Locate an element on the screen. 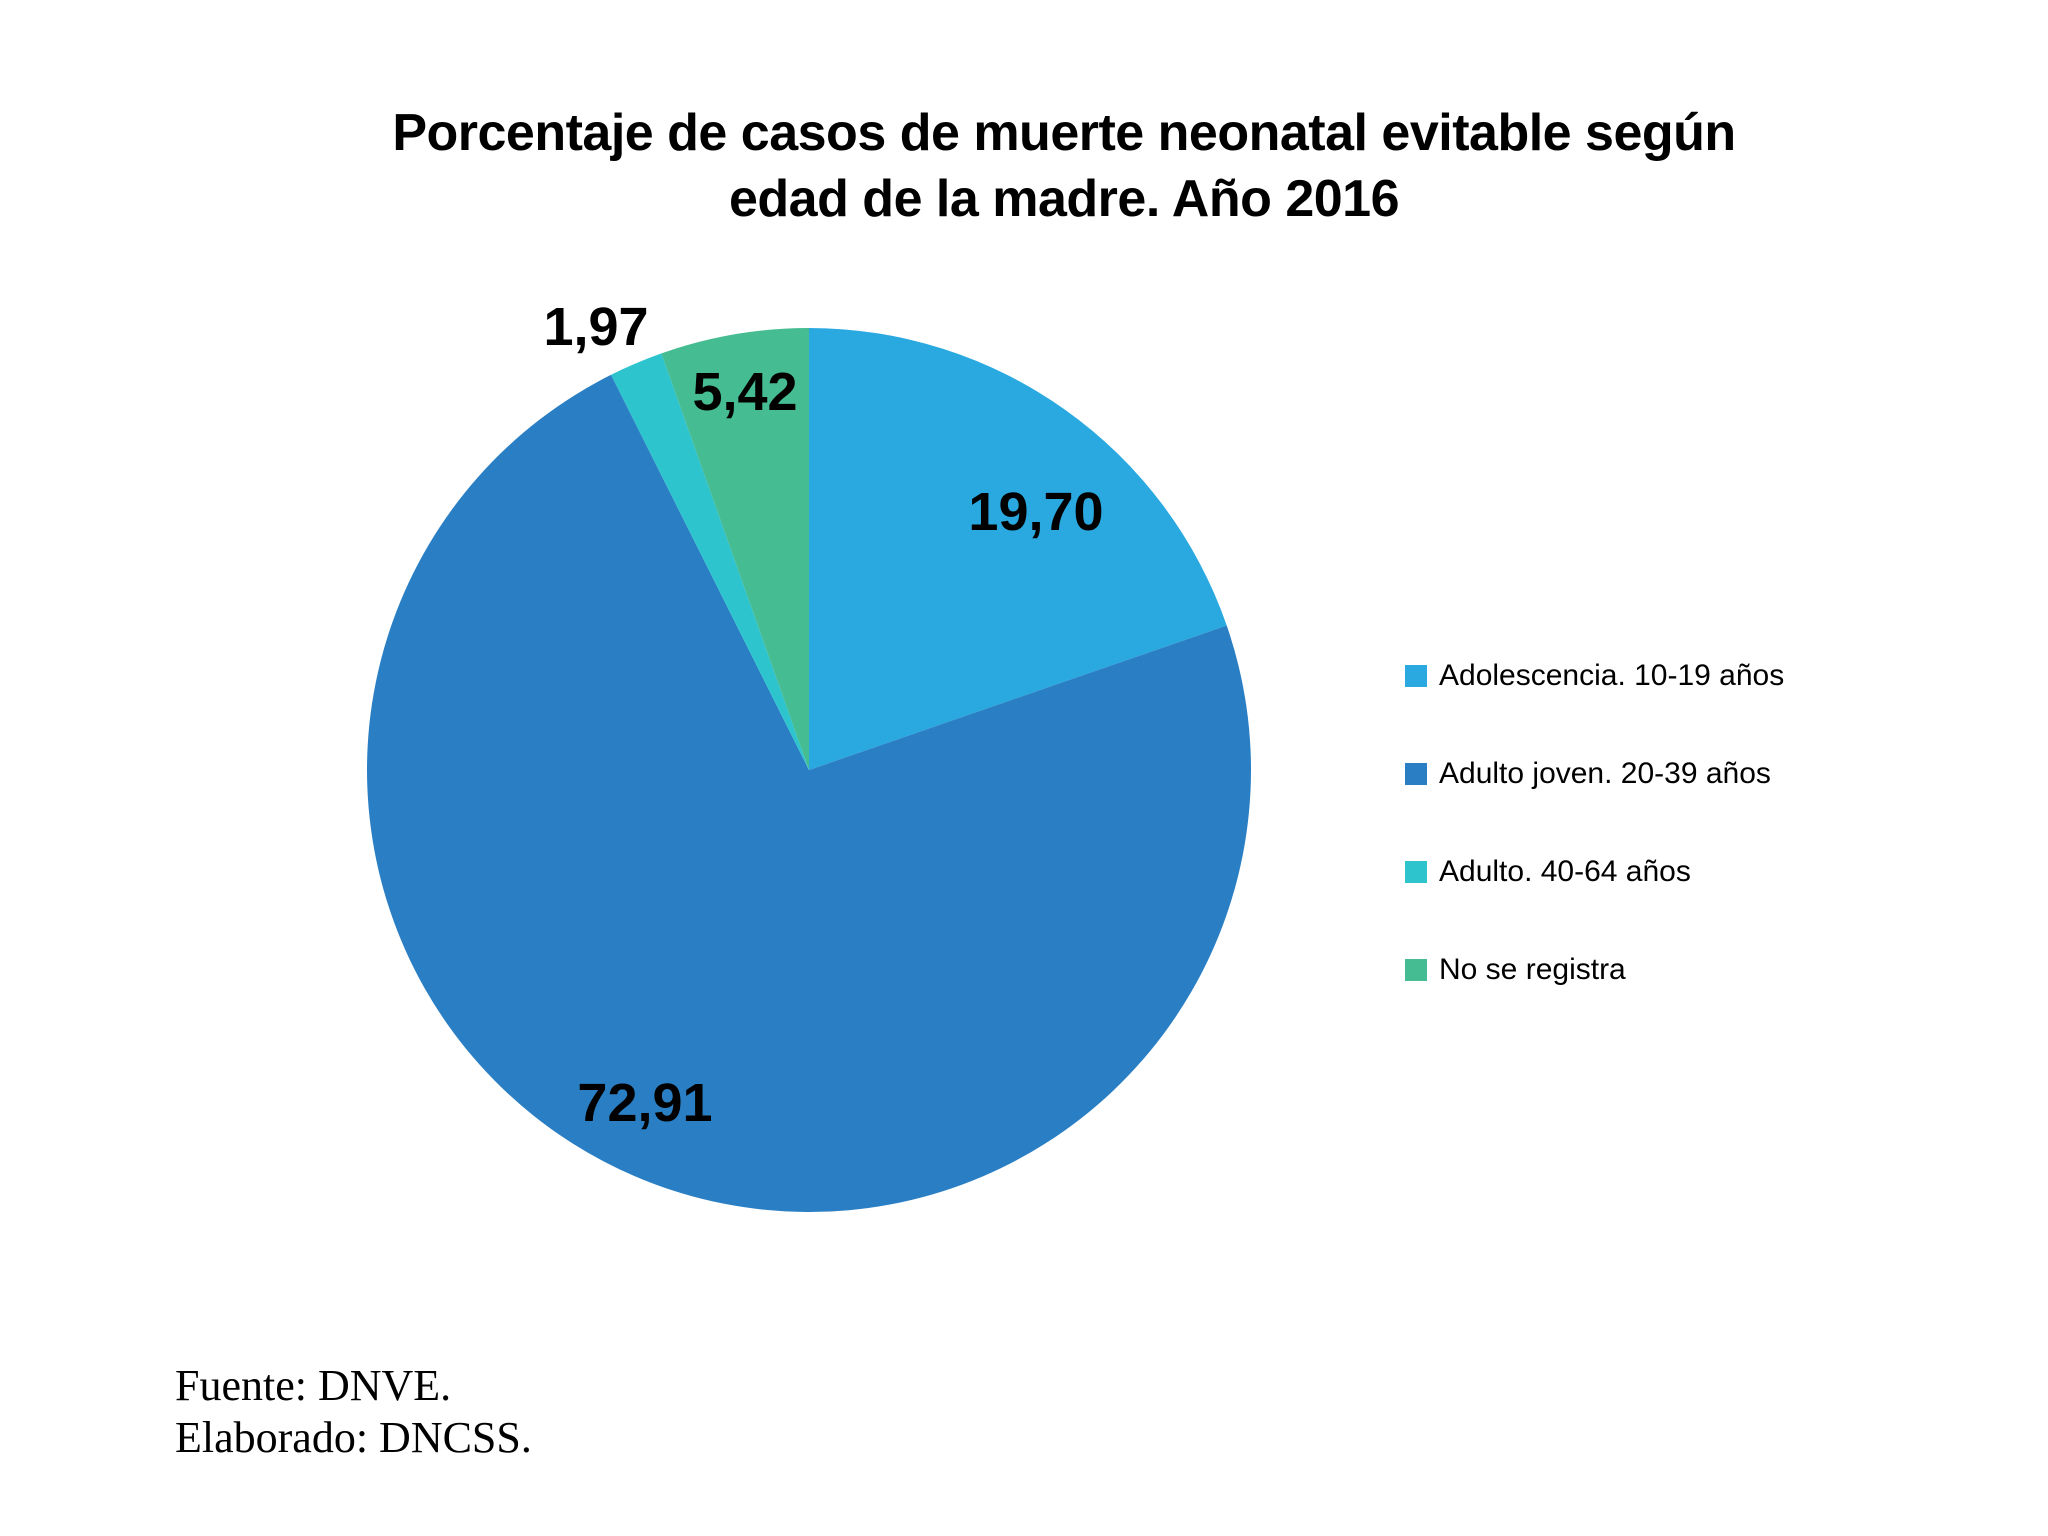  legend-item-no-se-registra: No se registra is located at coordinates (1515, 970).